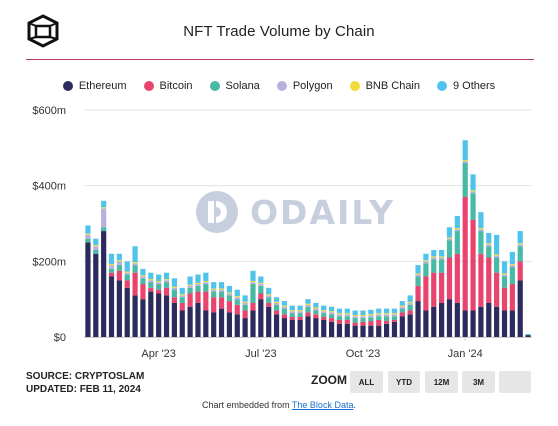 The height and width of the screenshot is (426, 558). I want to click on the-block-data-link: The Block Data, so click(322, 405).